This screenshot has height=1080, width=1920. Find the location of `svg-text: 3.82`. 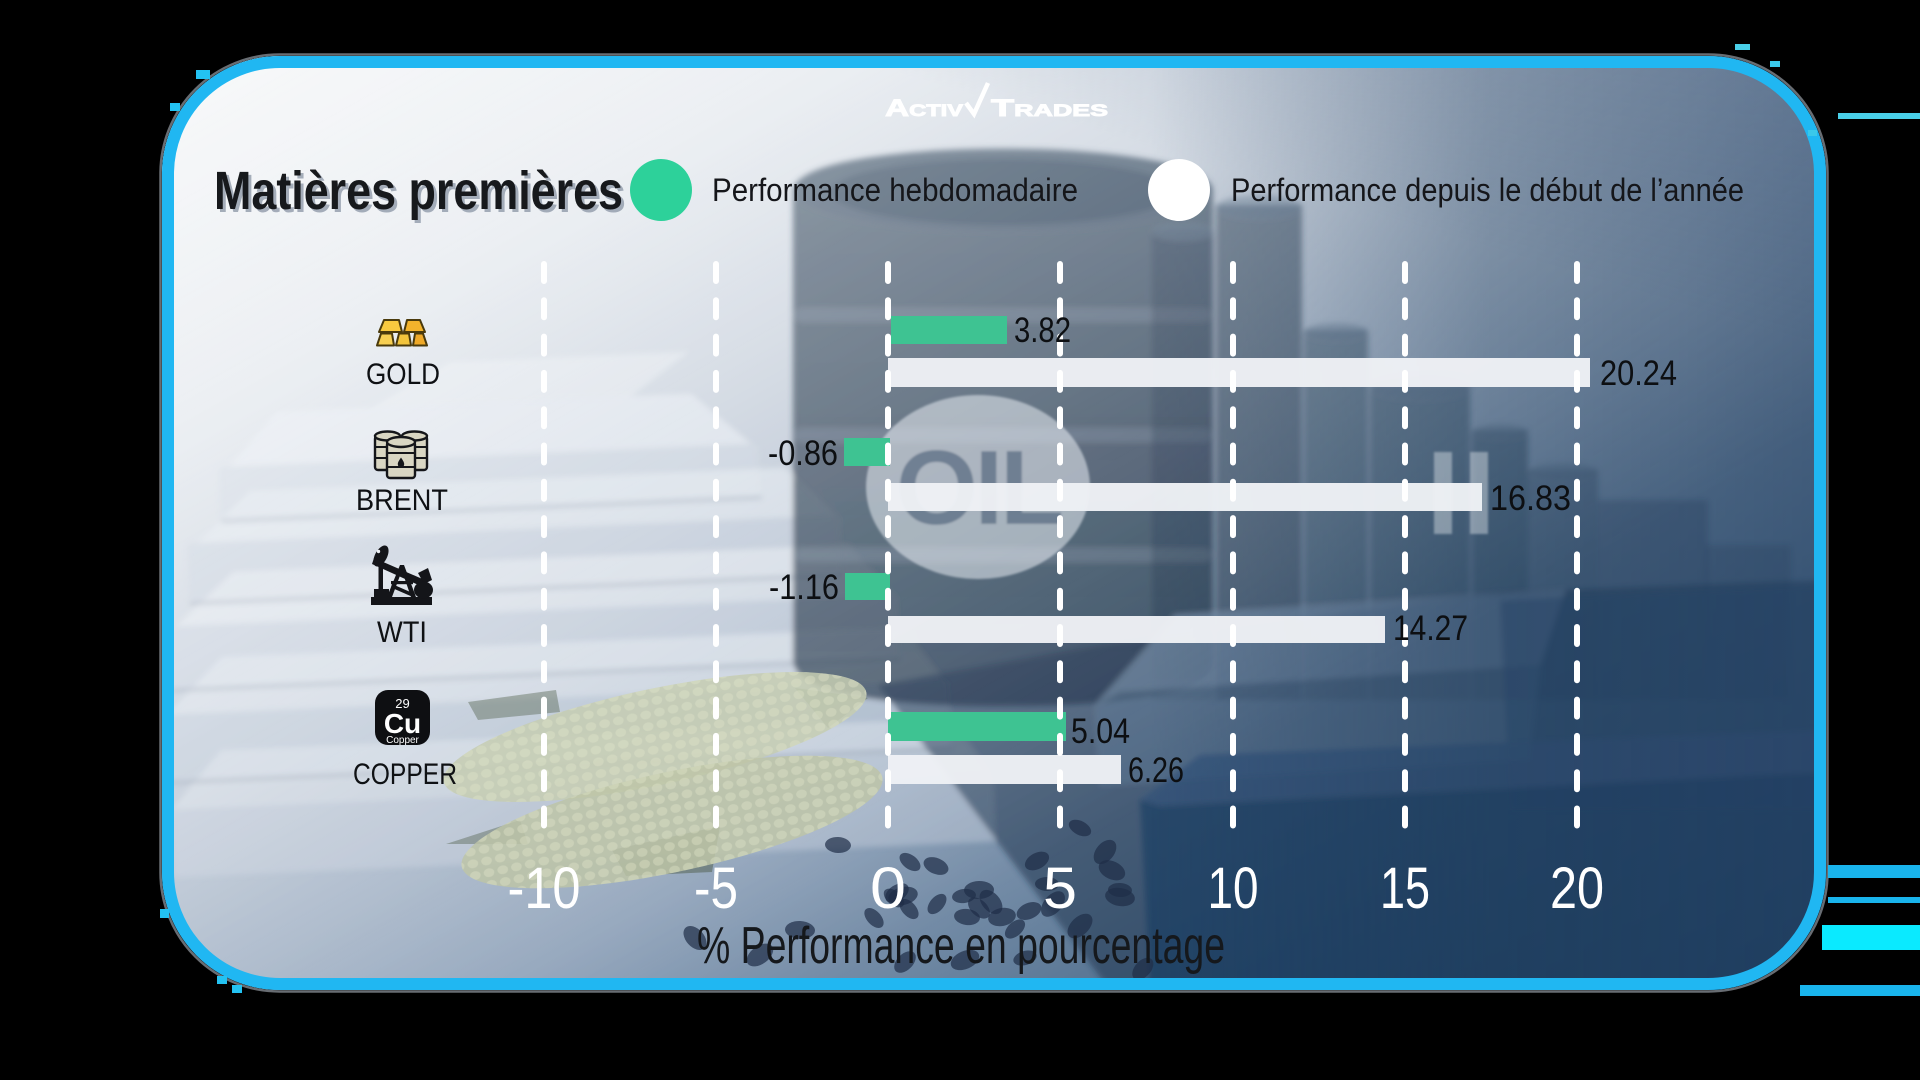

svg-text: 3.82 is located at coordinates (1042, 330).